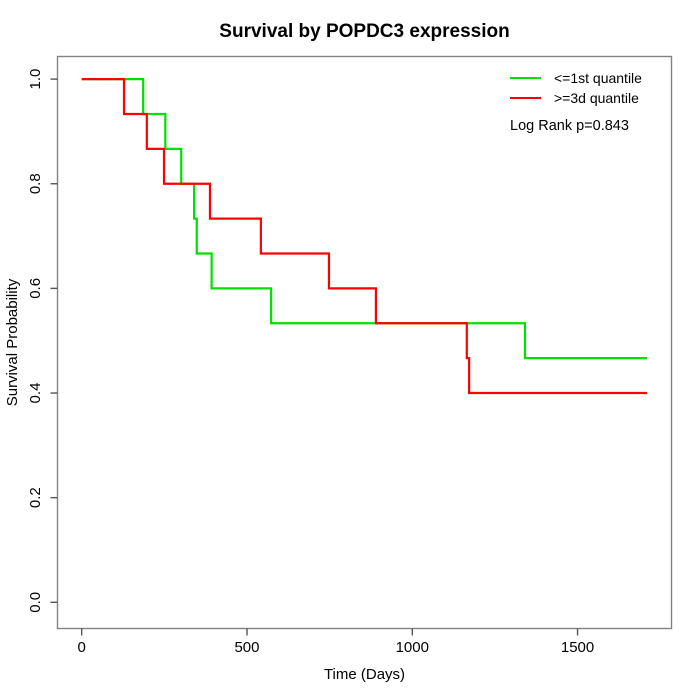 The height and width of the screenshot is (700, 700). I want to click on x-tick-label: 0, so click(82, 647).